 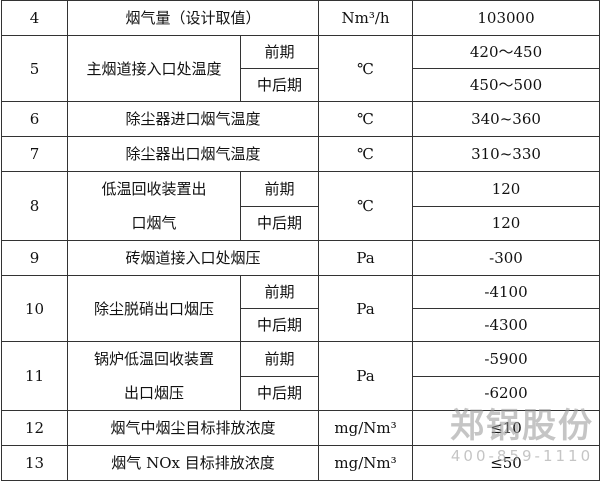 I want to click on item-line: 锅炉低温回收装置, so click(x=153, y=359).